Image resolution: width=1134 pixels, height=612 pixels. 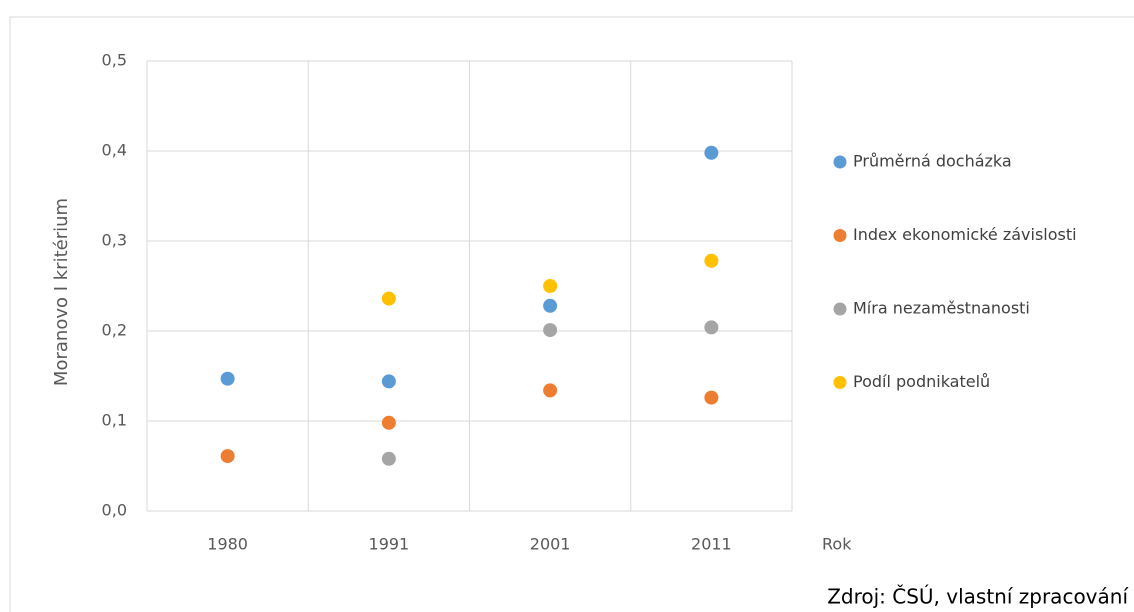 I want to click on legend-label: Podíl podnikatelů, so click(x=921, y=381).